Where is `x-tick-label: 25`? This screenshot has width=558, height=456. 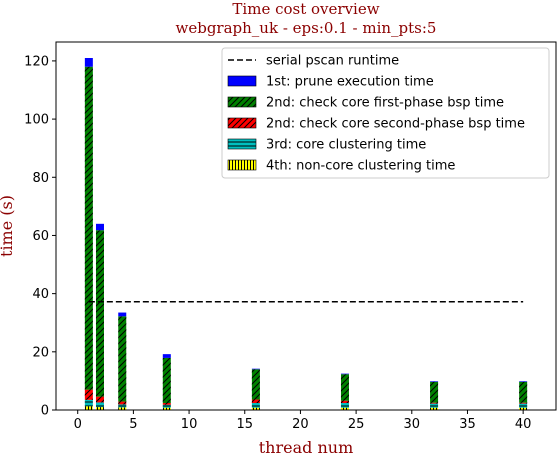
x-tick-label: 25 is located at coordinates (356, 424).